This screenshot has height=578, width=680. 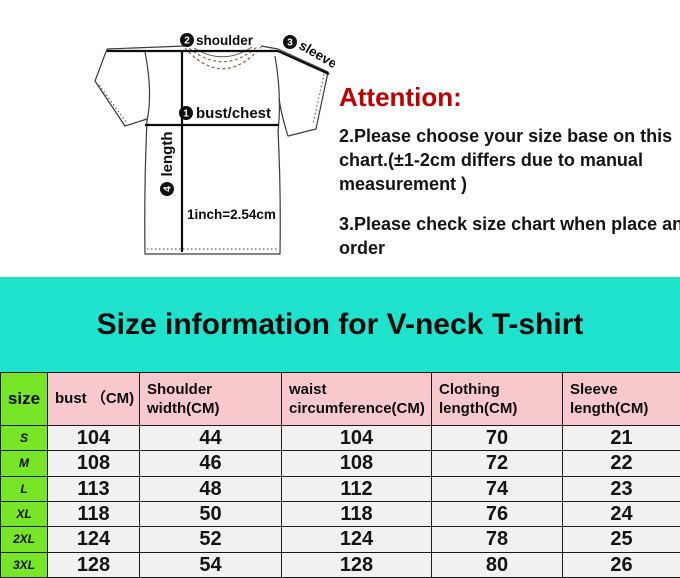 I want to click on attention-title: Attention:, so click(x=400, y=97).